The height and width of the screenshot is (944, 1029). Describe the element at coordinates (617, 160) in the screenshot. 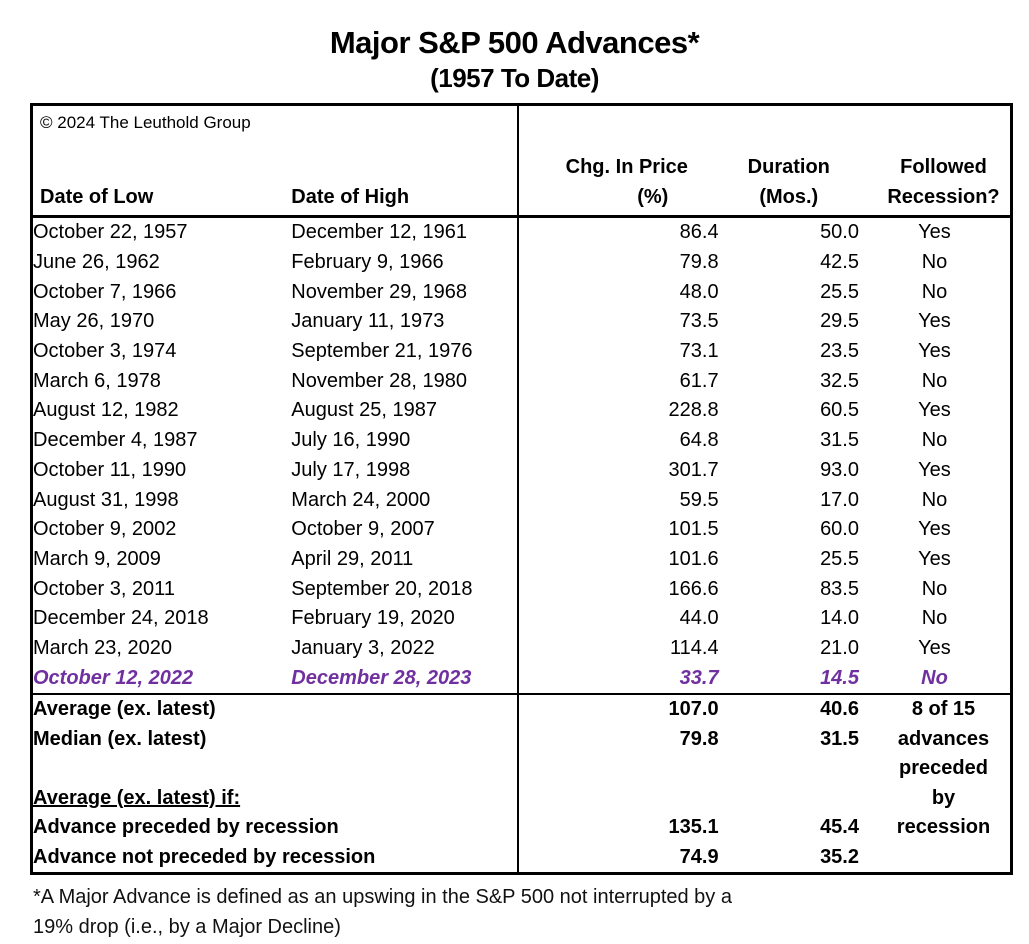

I see `header-cell-chg-in-price: Chg. In Price (%)` at that location.